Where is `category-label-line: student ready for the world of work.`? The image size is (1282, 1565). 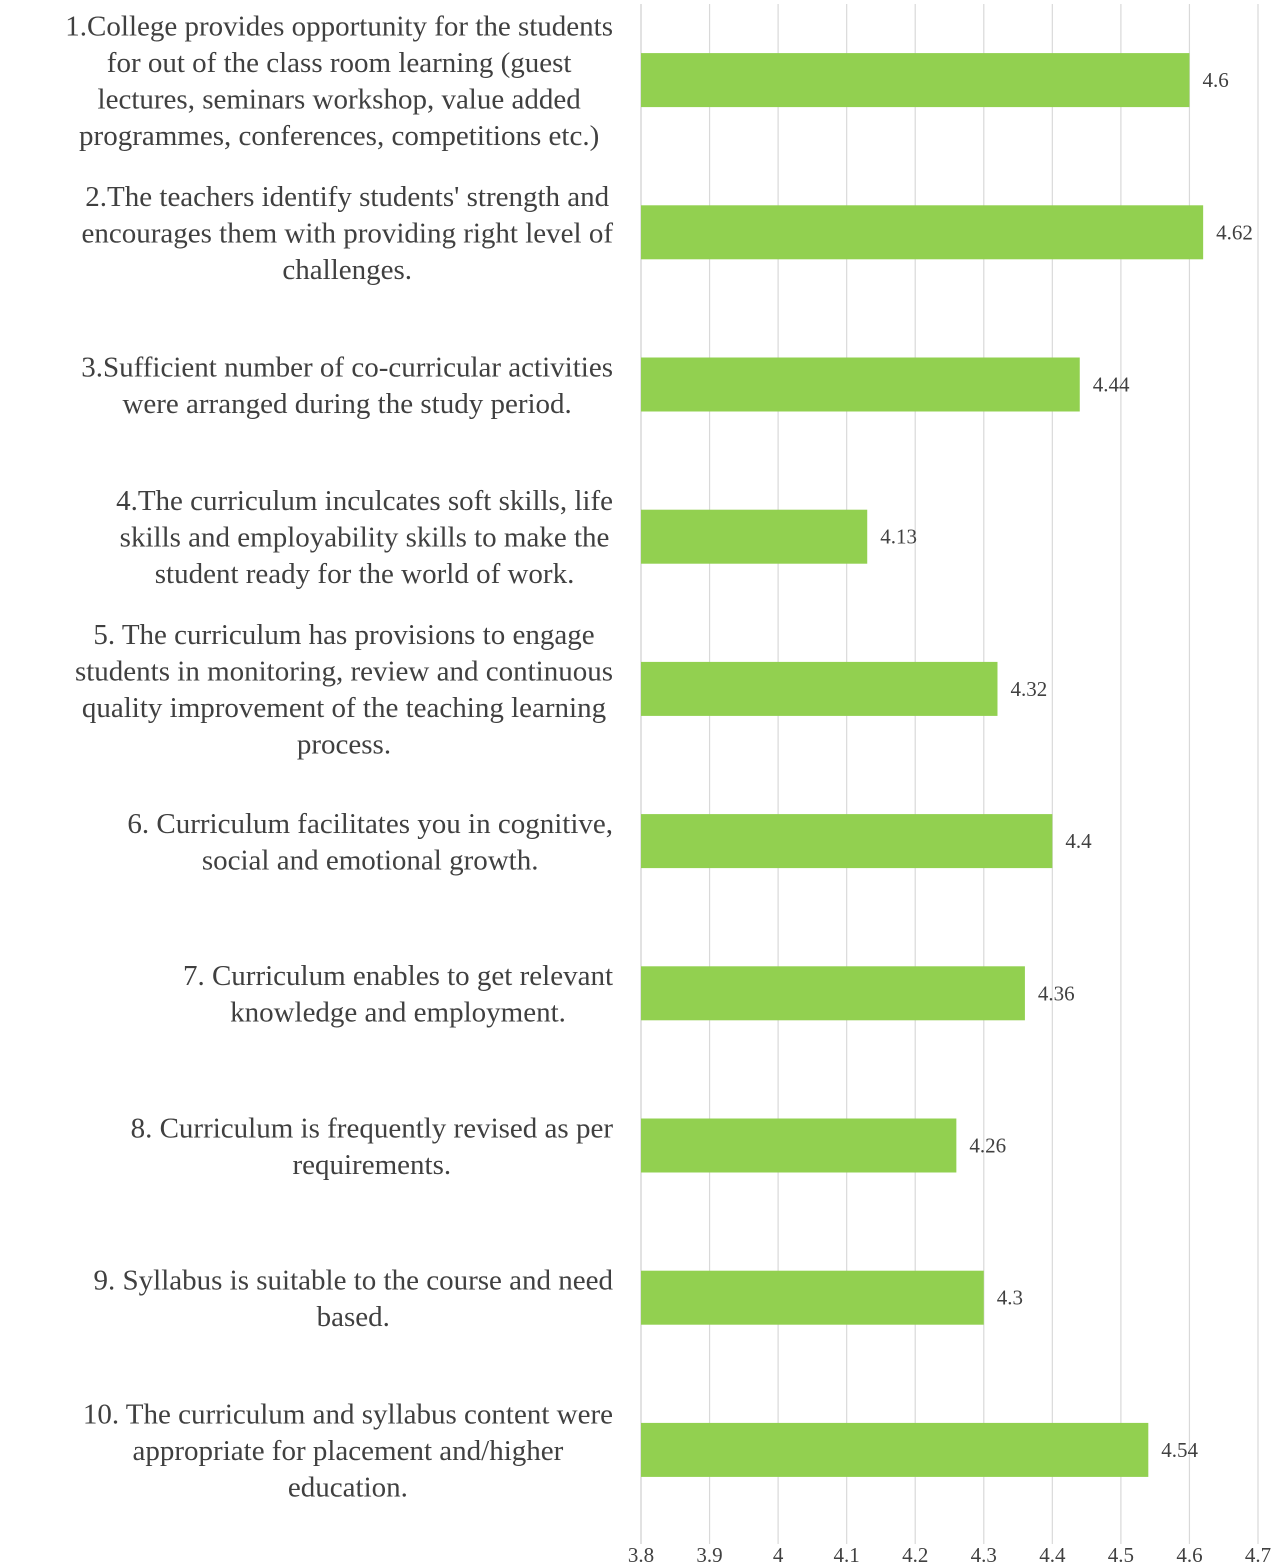 category-label-line: student ready for the world of work. is located at coordinates (365, 574).